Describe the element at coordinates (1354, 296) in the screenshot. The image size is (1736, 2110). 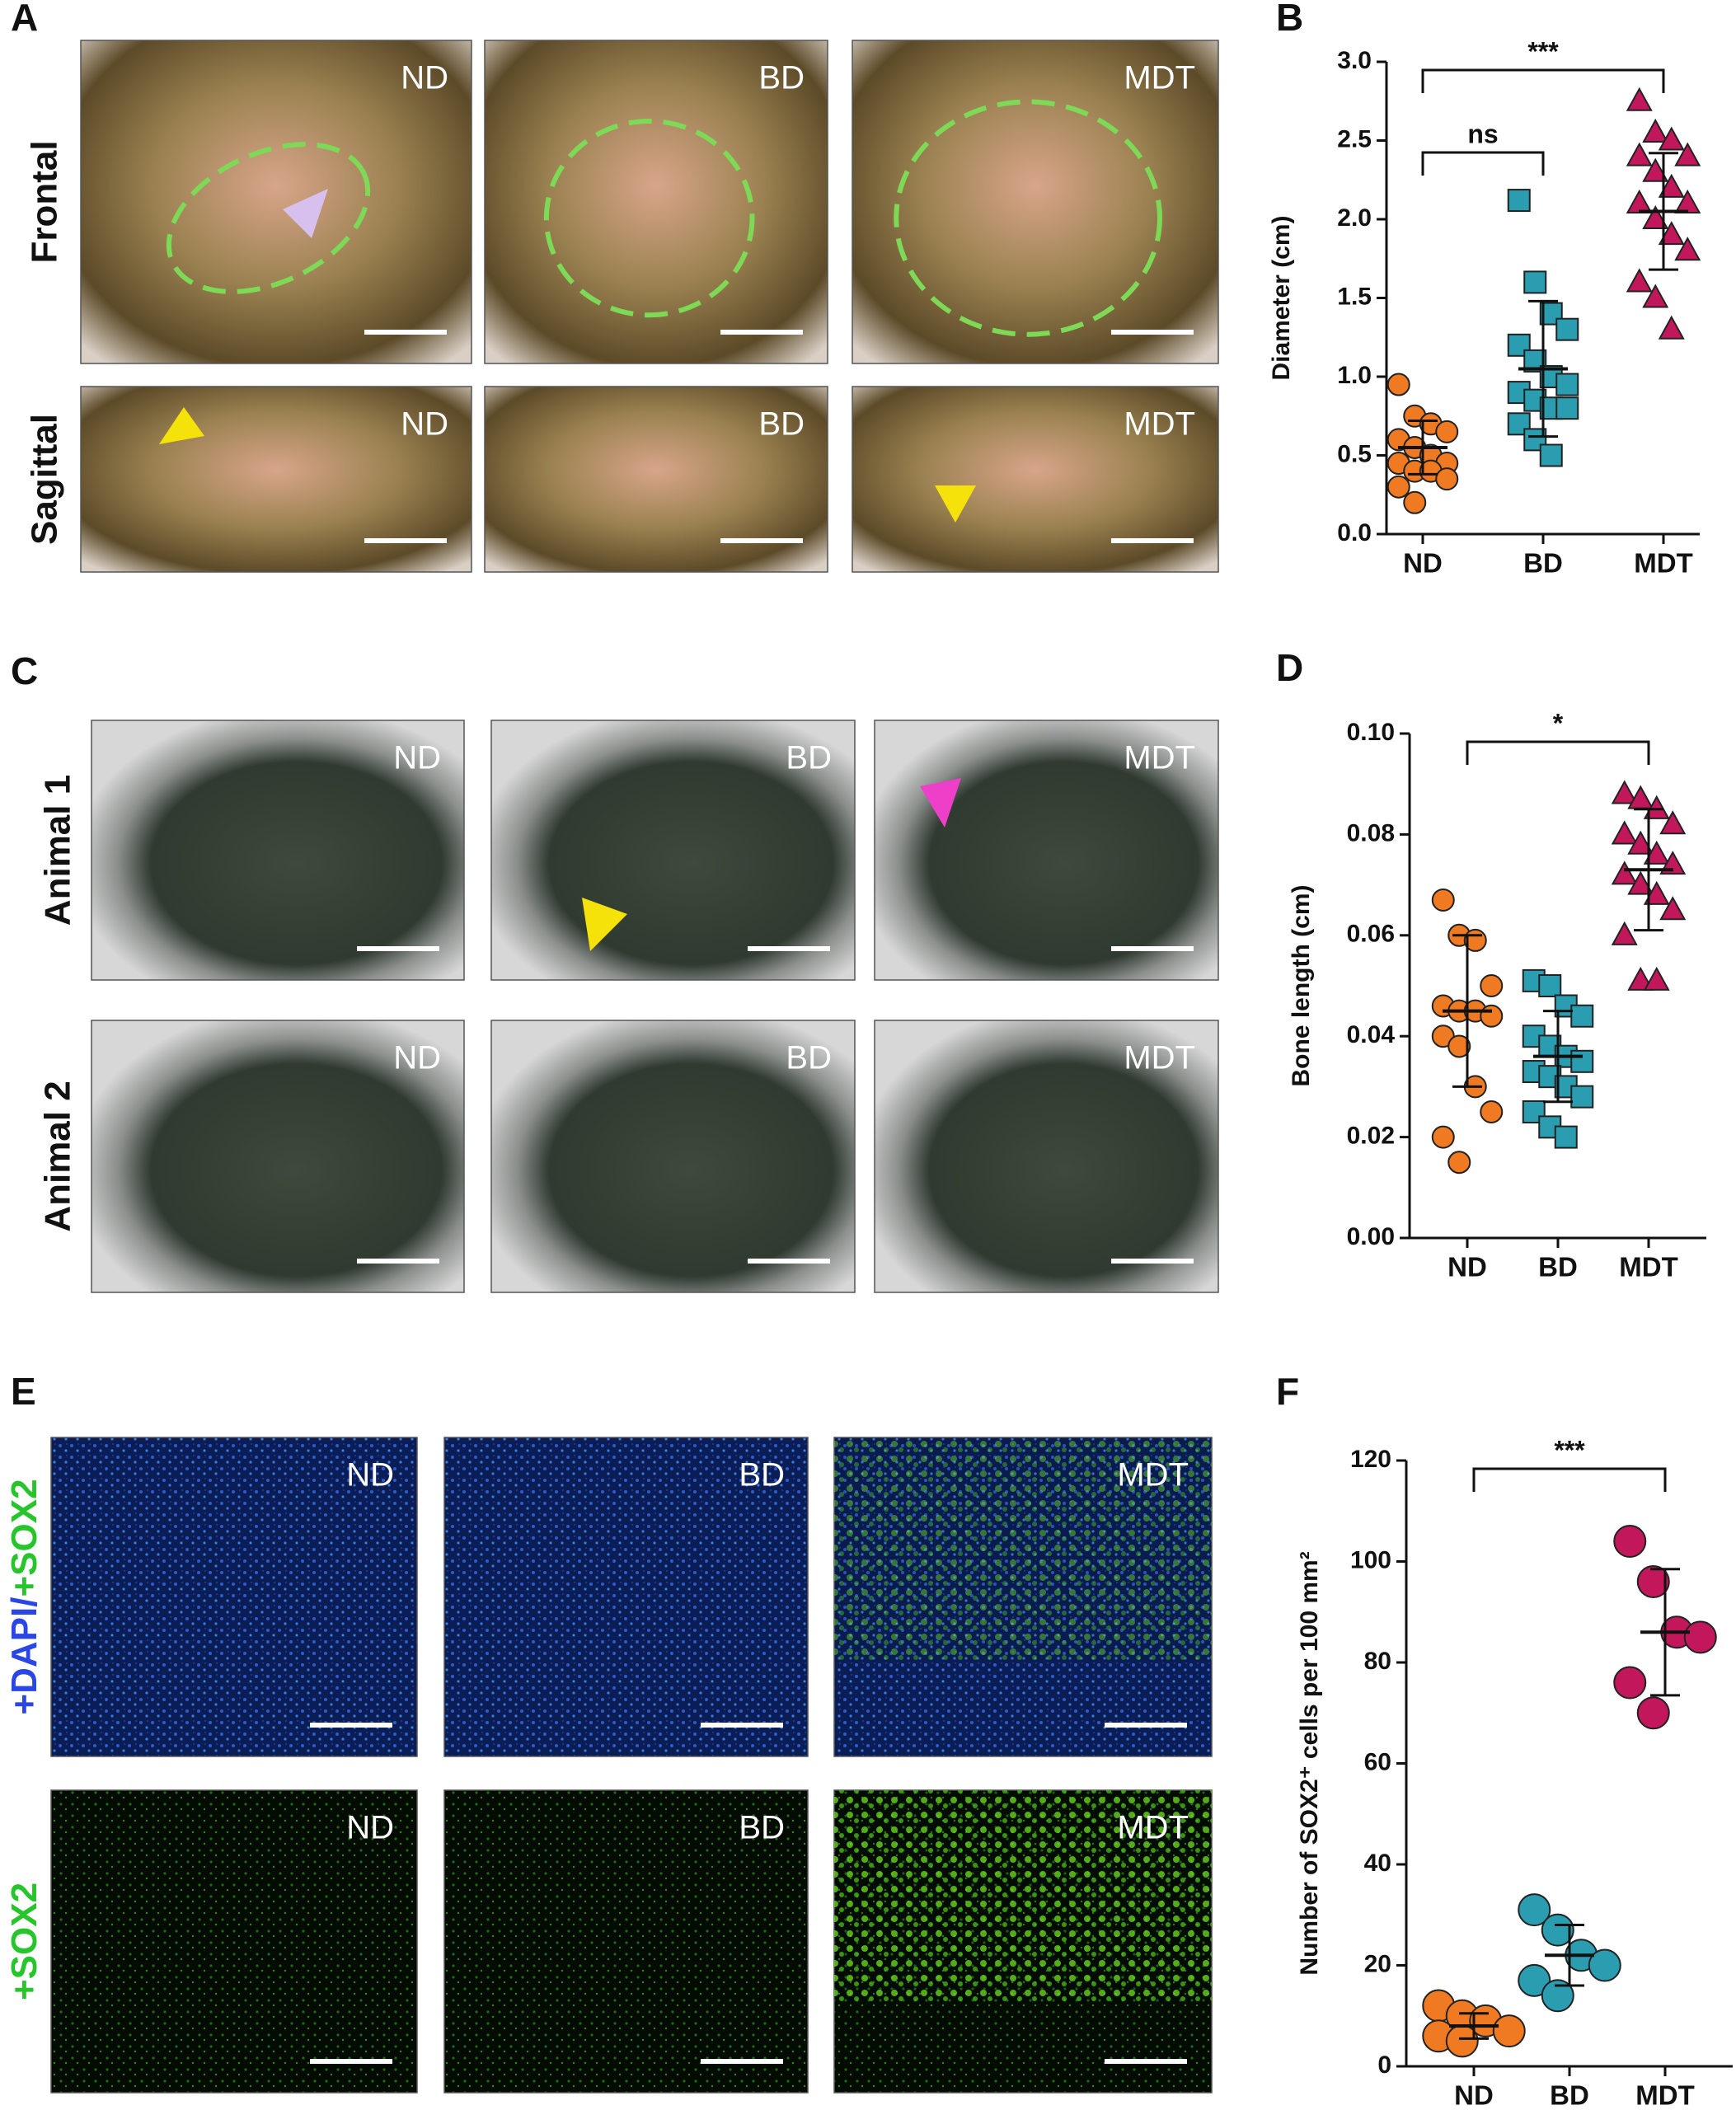
I see `y-tick-label: 1.5` at that location.